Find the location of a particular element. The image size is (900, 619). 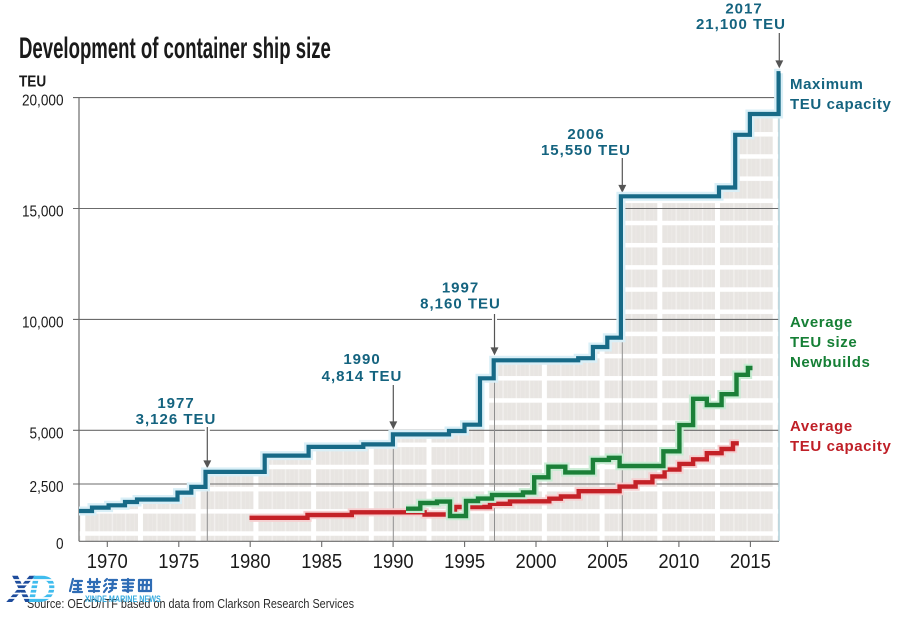

svg-text: 2005 is located at coordinates (607, 561).